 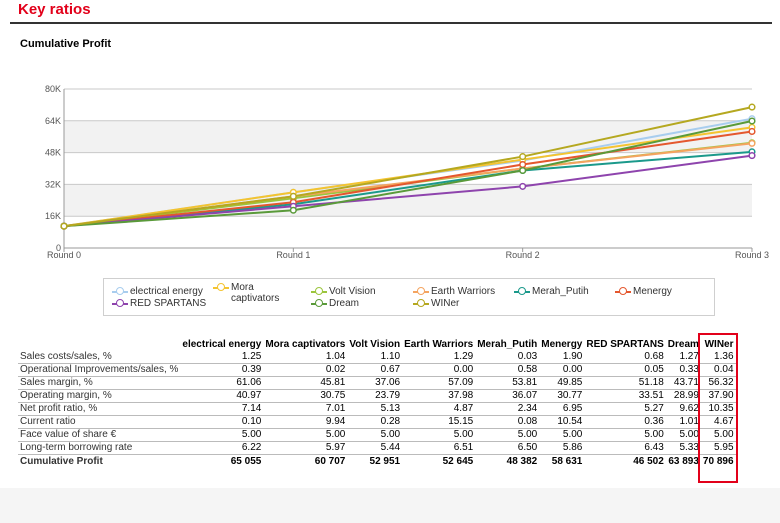 What do you see at coordinates (752, 255) in the screenshot?
I see `x-tick-label: Round 3` at bounding box center [752, 255].